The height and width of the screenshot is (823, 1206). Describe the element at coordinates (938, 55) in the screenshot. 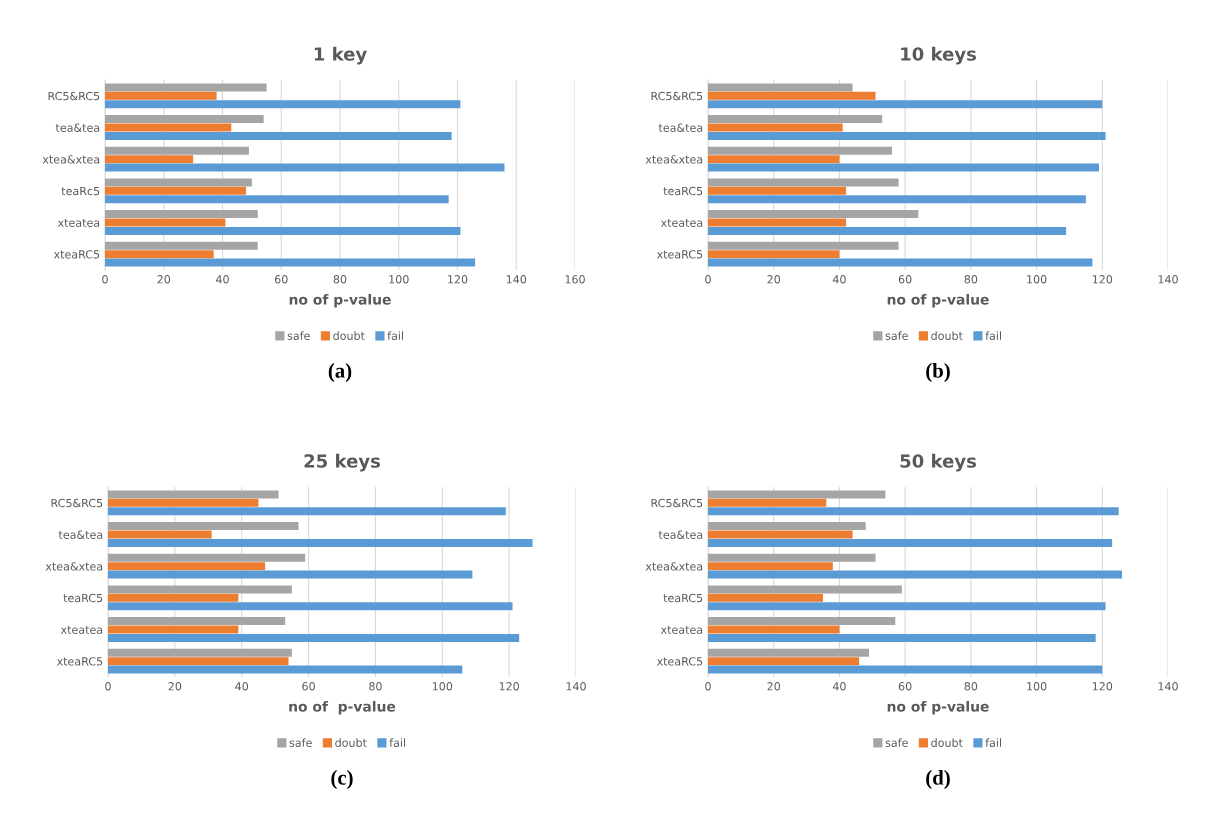

I see `chart-title: 10 keys` at that location.